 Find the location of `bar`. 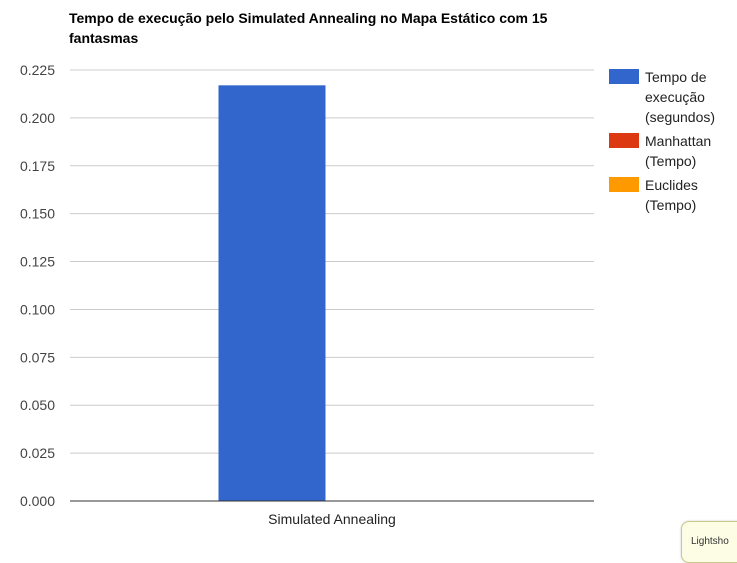

bar is located at coordinates (272, 293).